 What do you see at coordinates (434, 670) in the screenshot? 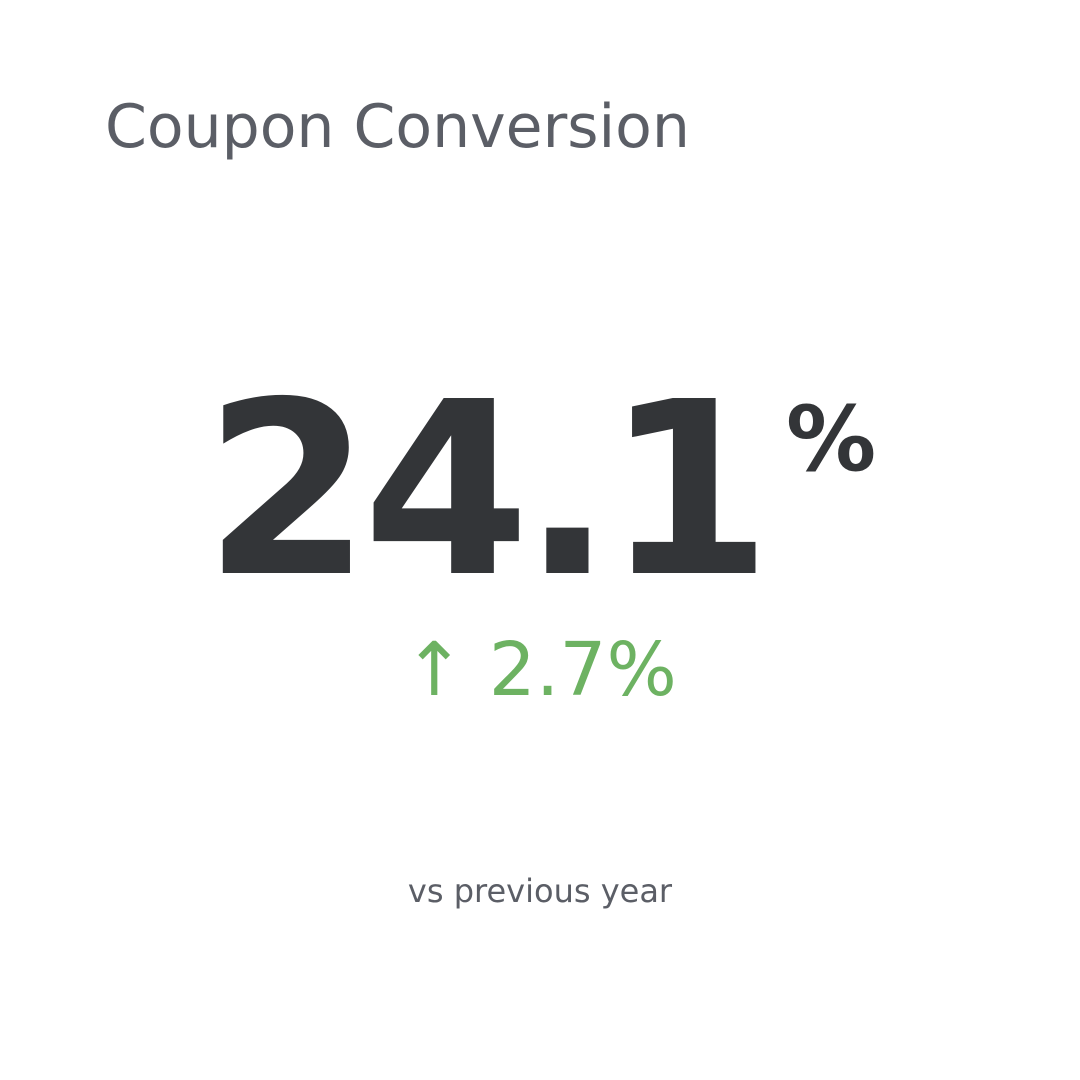
I see `arrow-up-icon: ↑` at bounding box center [434, 670].